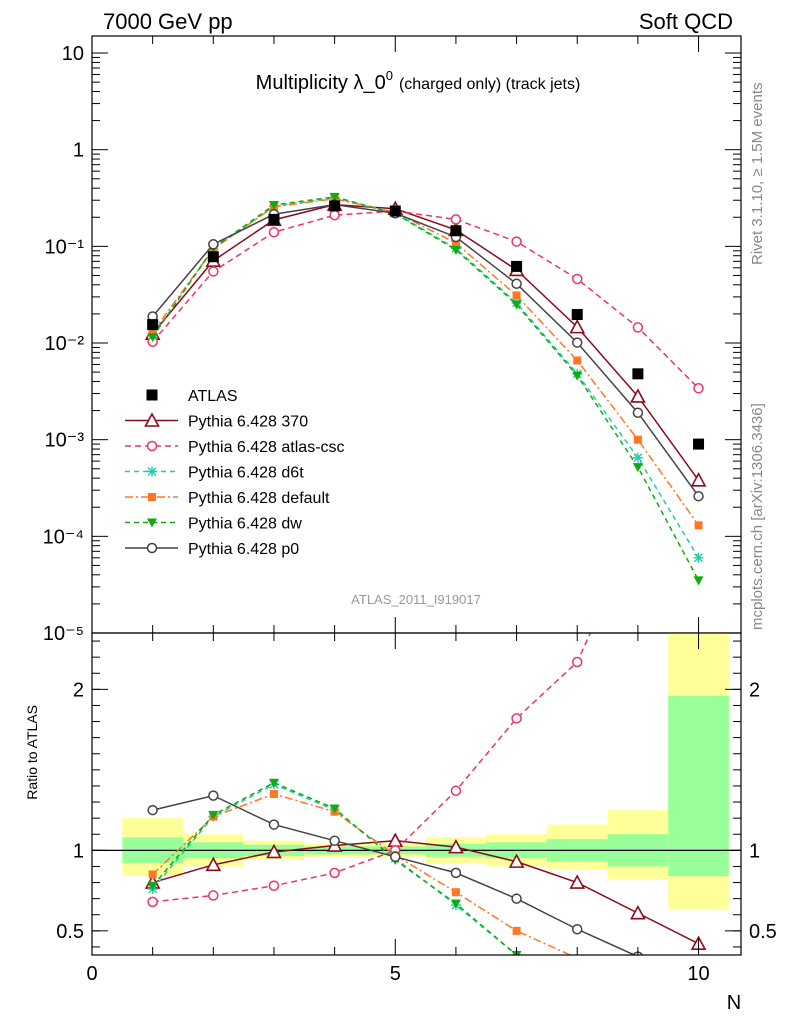  Describe the element at coordinates (763, 932) in the screenshot. I see `ratio-y-tick-label-right: 0.5` at that location.